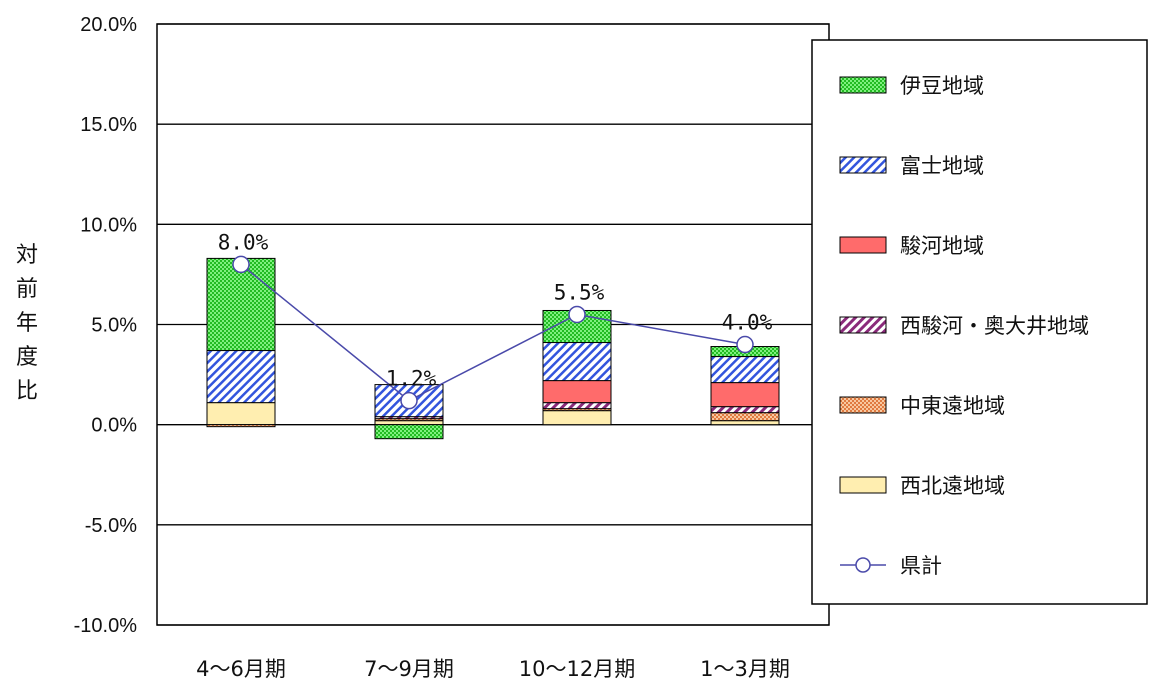  I want to click on y-tick-labels: 20.0% 15.0% 10.0% 5.0% 0.0% -5.0% -10.0%, so click(106, 325).